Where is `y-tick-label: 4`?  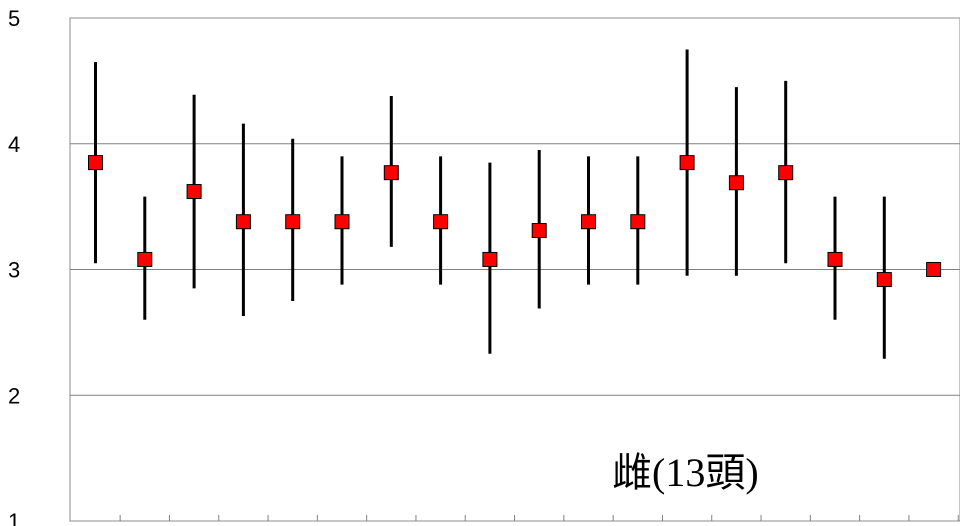 y-tick-label: 4 is located at coordinates (14, 144).